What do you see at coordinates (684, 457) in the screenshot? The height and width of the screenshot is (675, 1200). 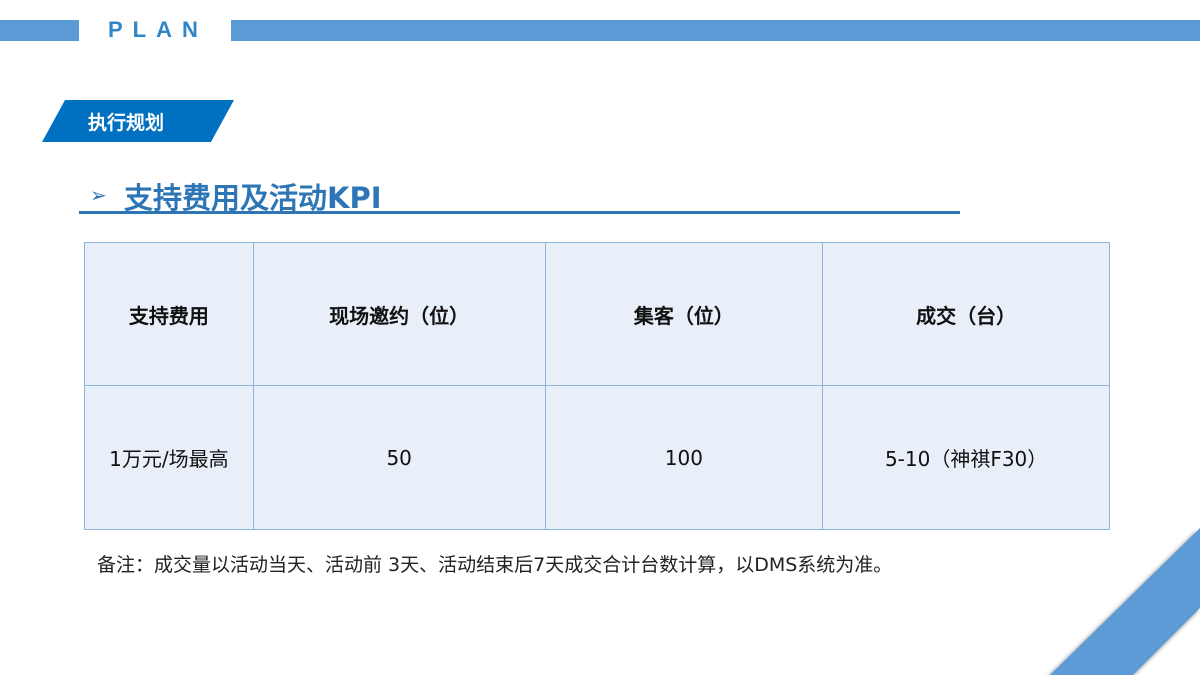 I see `table-cell: 100` at bounding box center [684, 457].